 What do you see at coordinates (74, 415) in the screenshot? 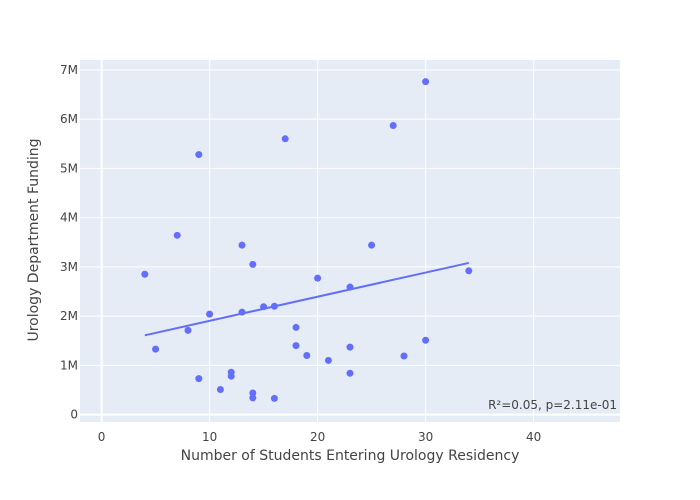
I see `y-tick-label: 0` at bounding box center [74, 415].